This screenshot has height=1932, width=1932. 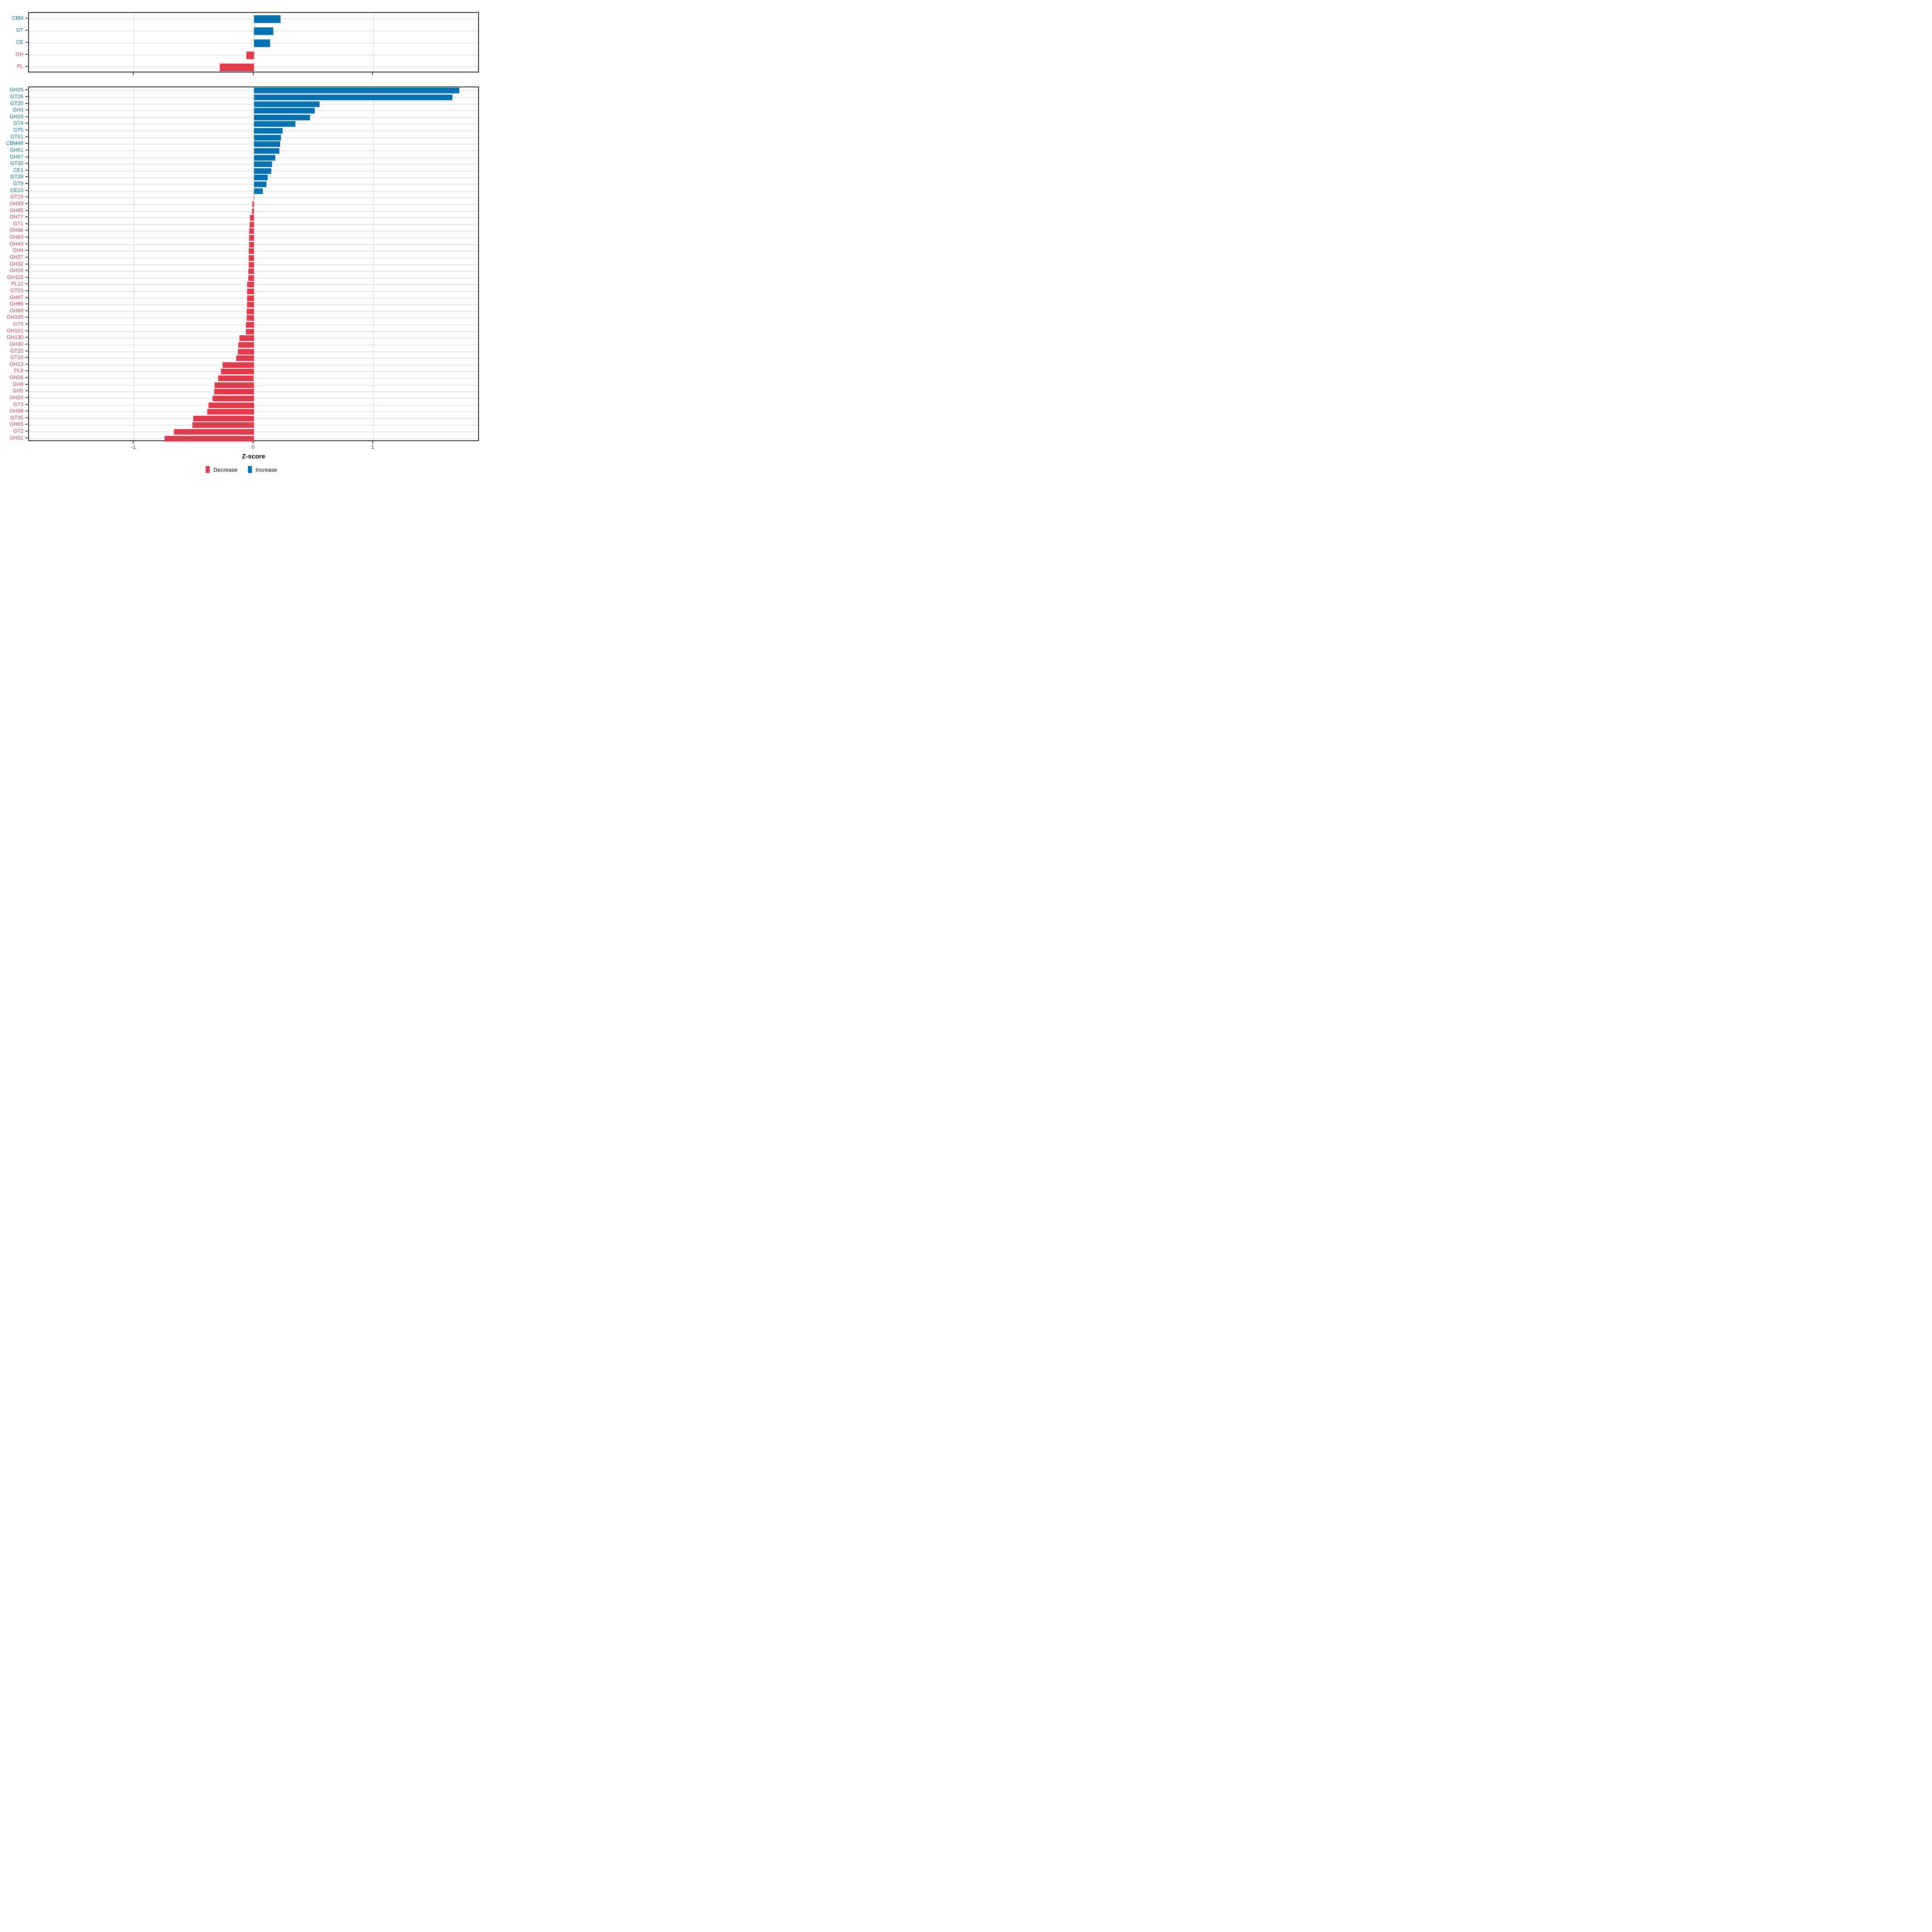 I want to click on bar-GT3, so click(x=231, y=405).